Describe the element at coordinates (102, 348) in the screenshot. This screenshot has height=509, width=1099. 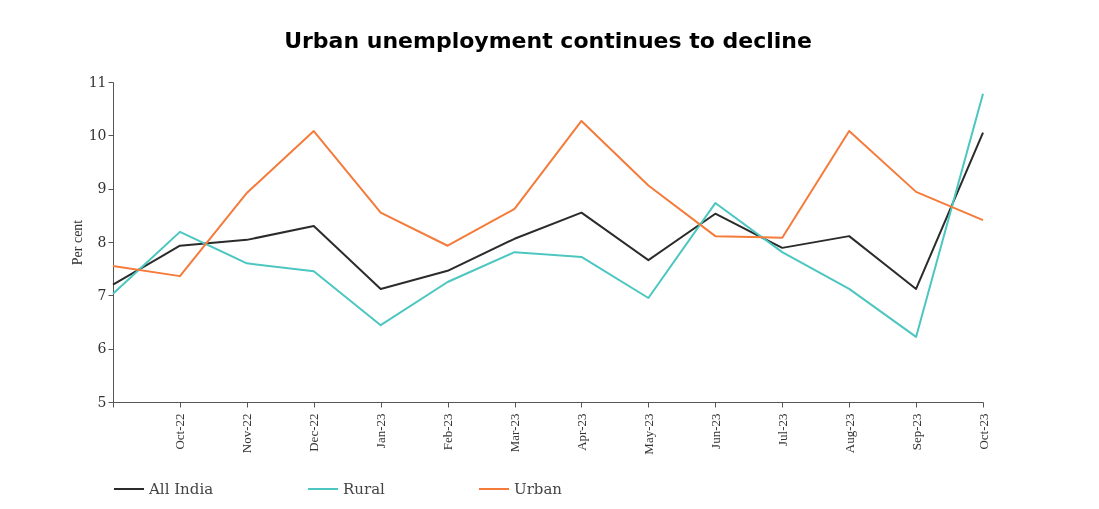
I see `y-tick-label: 6` at that location.